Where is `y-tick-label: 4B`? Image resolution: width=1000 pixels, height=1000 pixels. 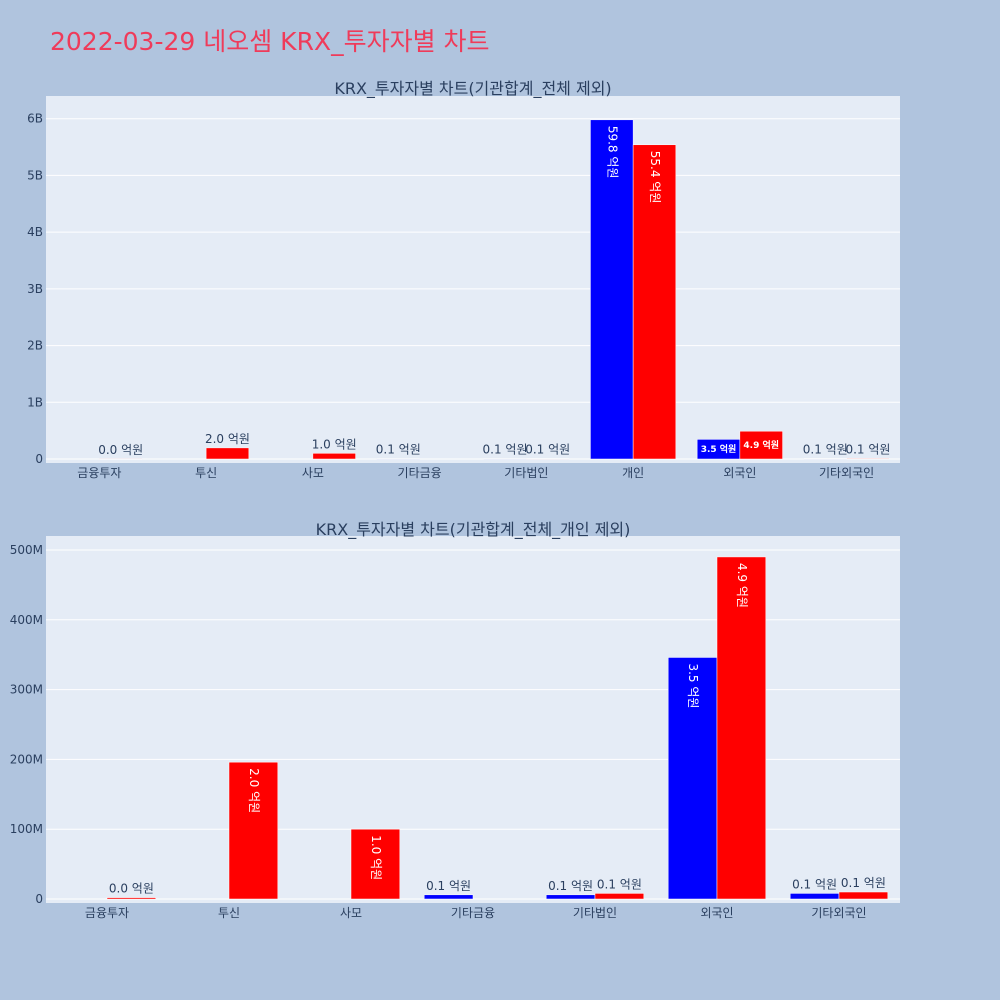 y-tick-label: 4B is located at coordinates (35, 232).